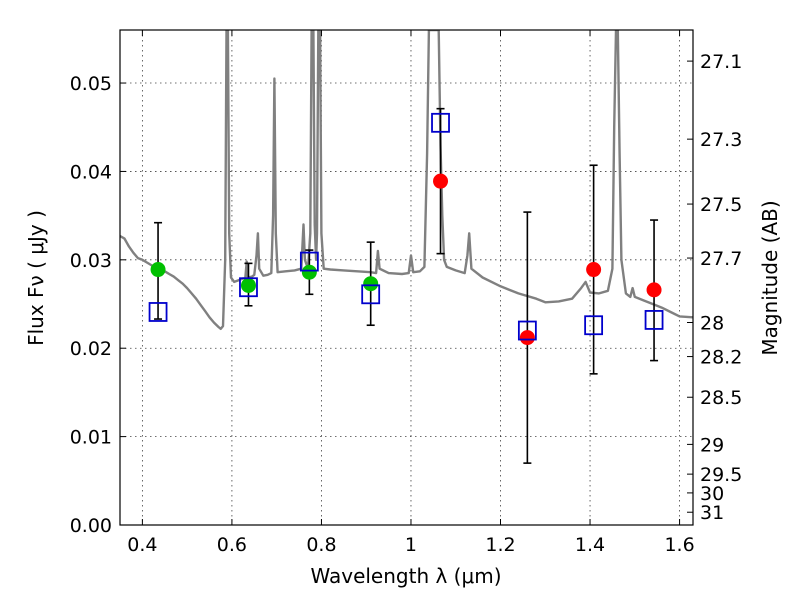  Describe the element at coordinates (91, 172) in the screenshot. I see `y-tick-label: 0.04` at that location.